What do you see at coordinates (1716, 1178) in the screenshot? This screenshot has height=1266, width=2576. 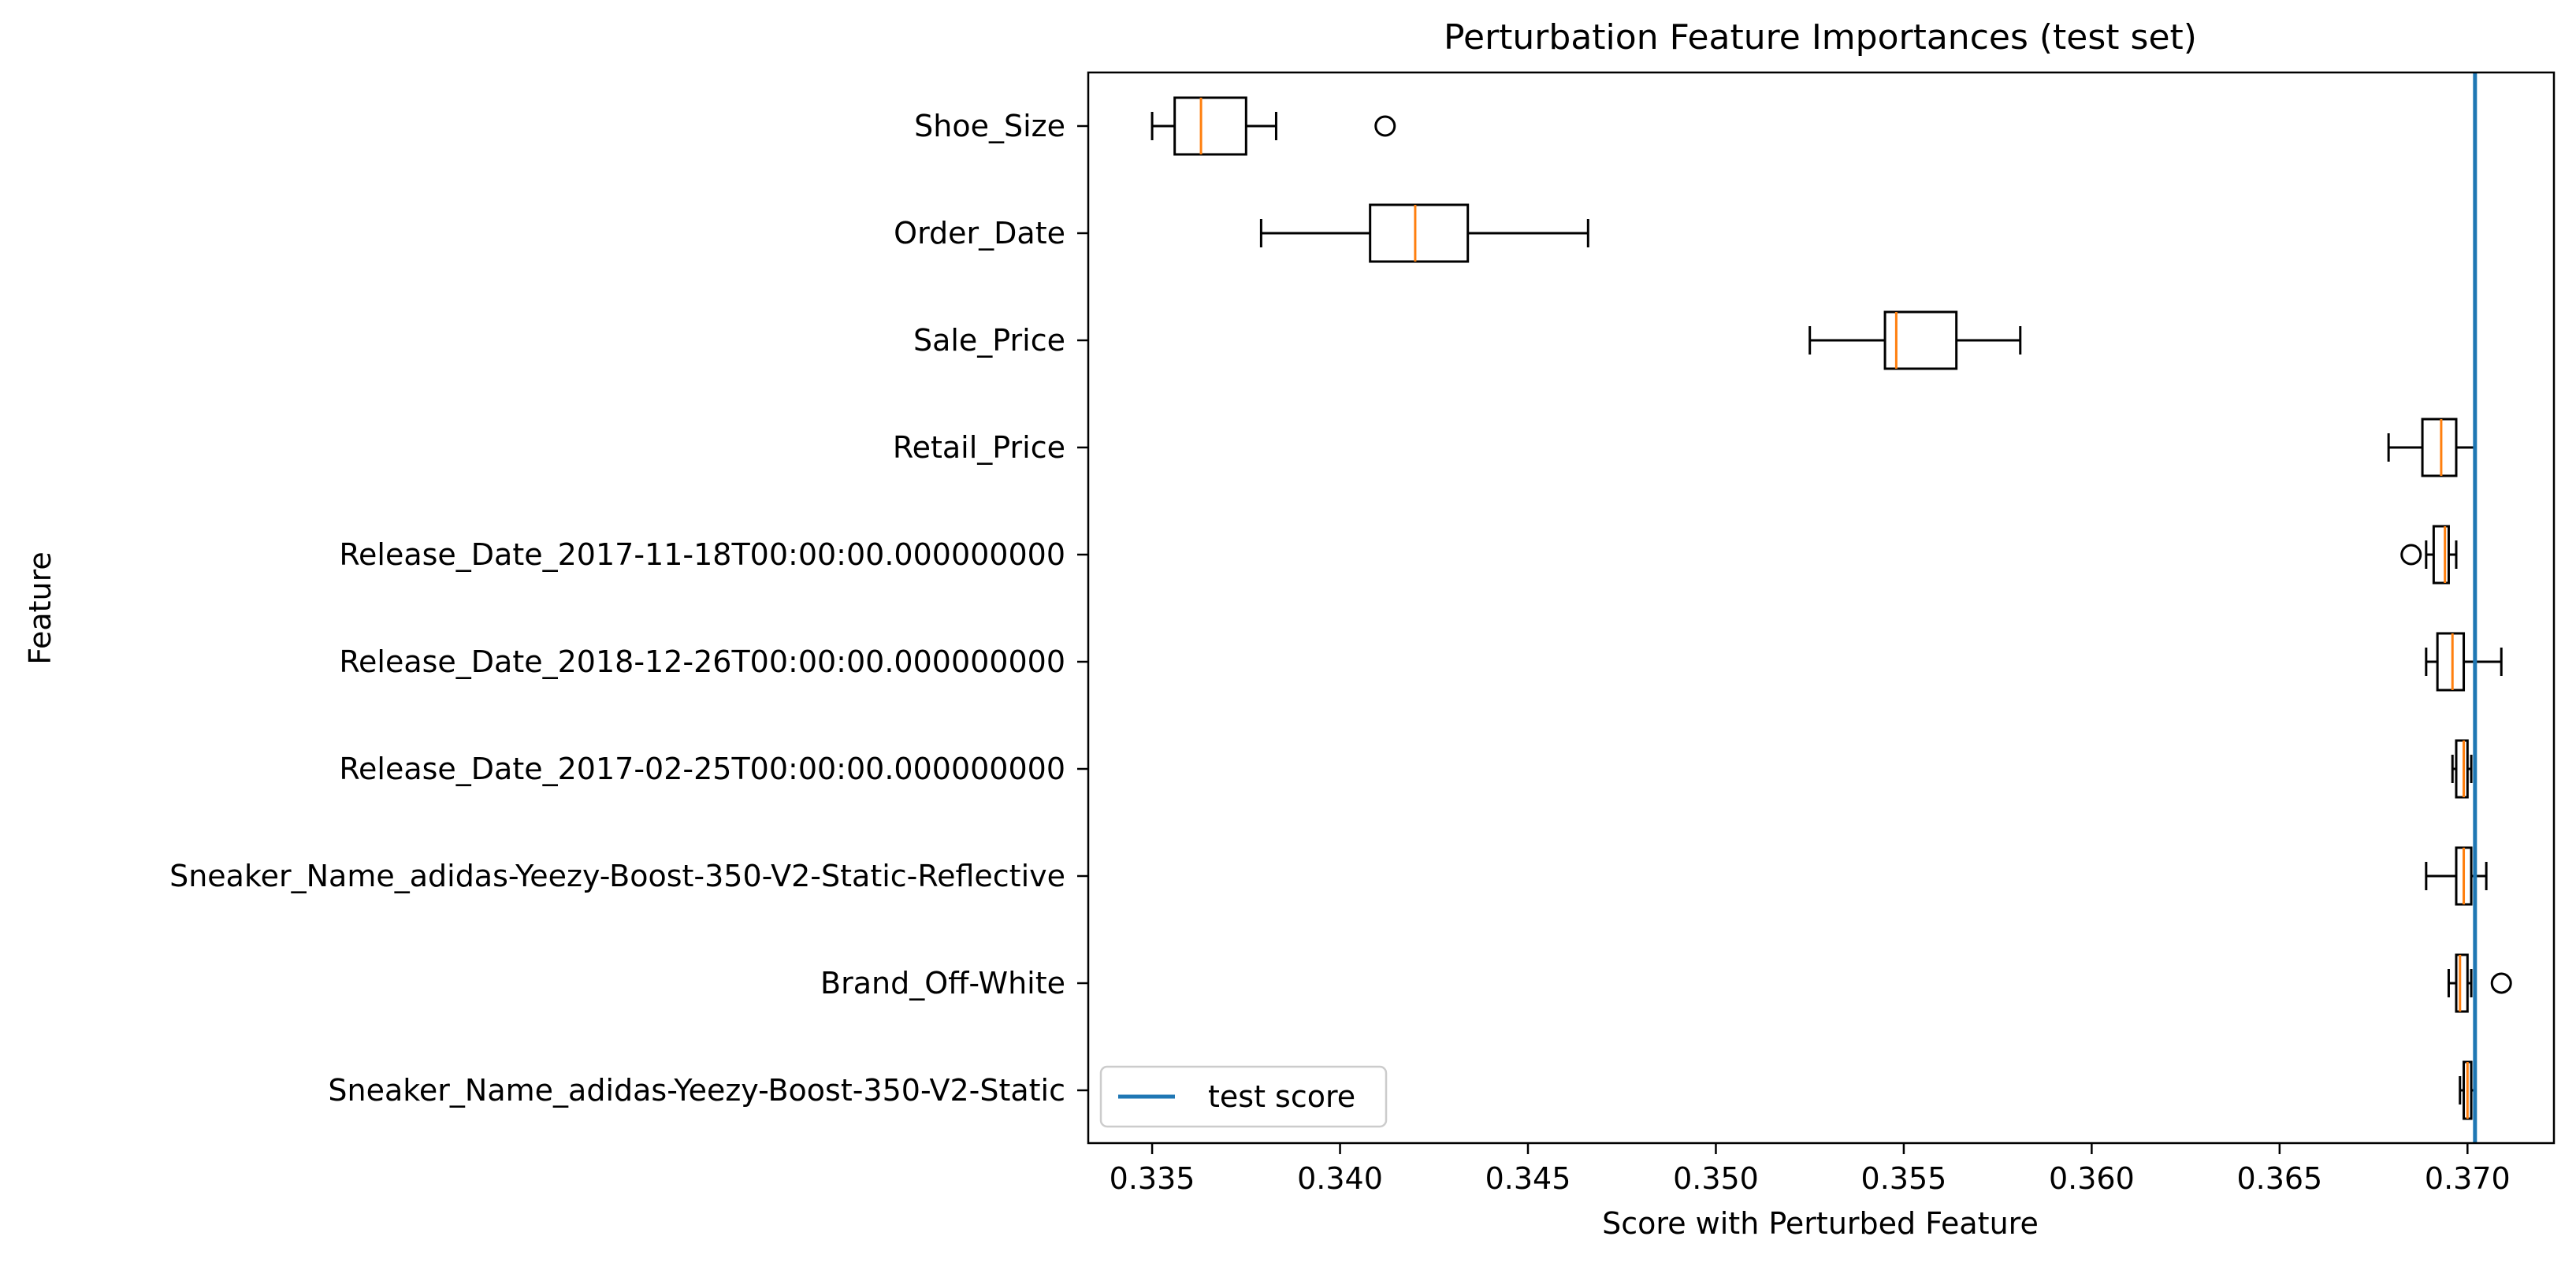 I see `x-tick-label: 0.350` at bounding box center [1716, 1178].